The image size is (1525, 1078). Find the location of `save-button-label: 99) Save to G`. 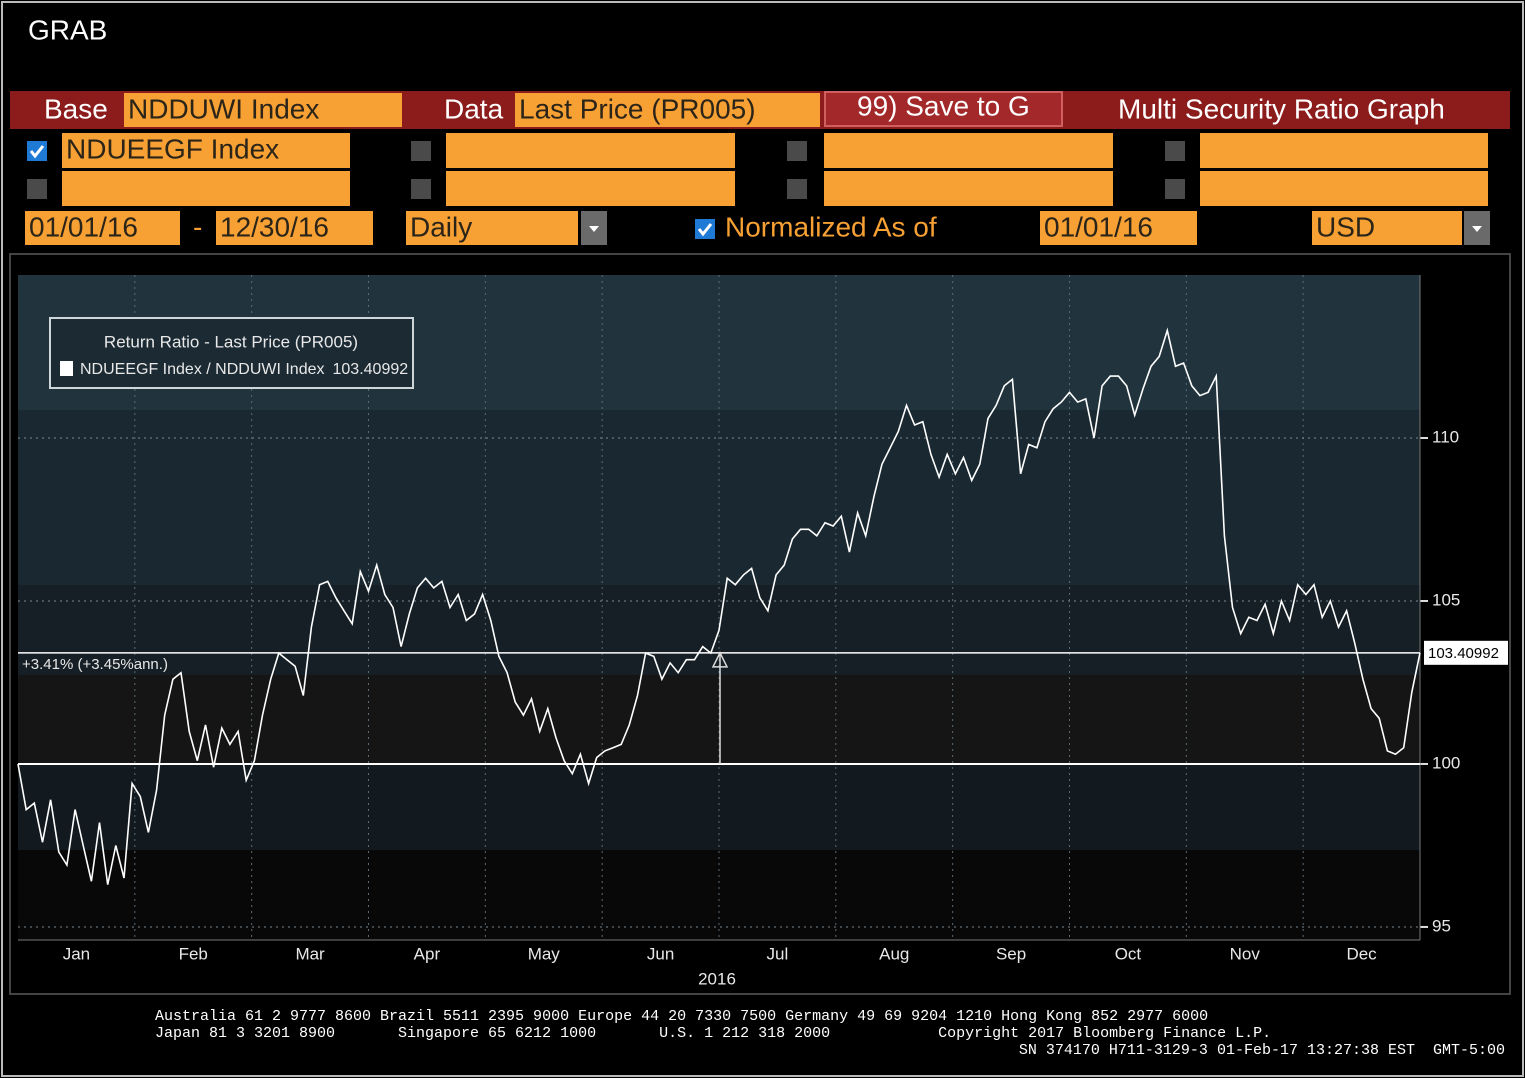

save-button-label: 99) Save to G is located at coordinates (943, 105).